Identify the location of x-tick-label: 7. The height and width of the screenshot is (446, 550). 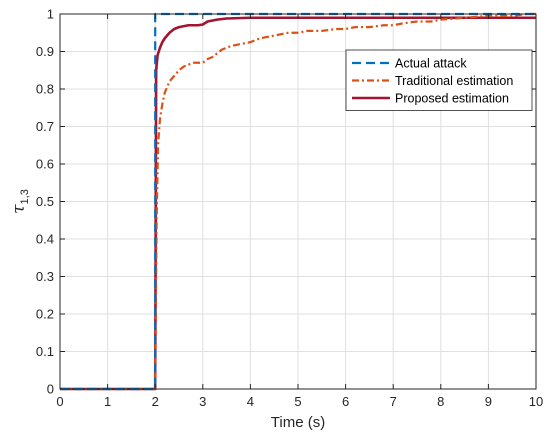
(393, 401).